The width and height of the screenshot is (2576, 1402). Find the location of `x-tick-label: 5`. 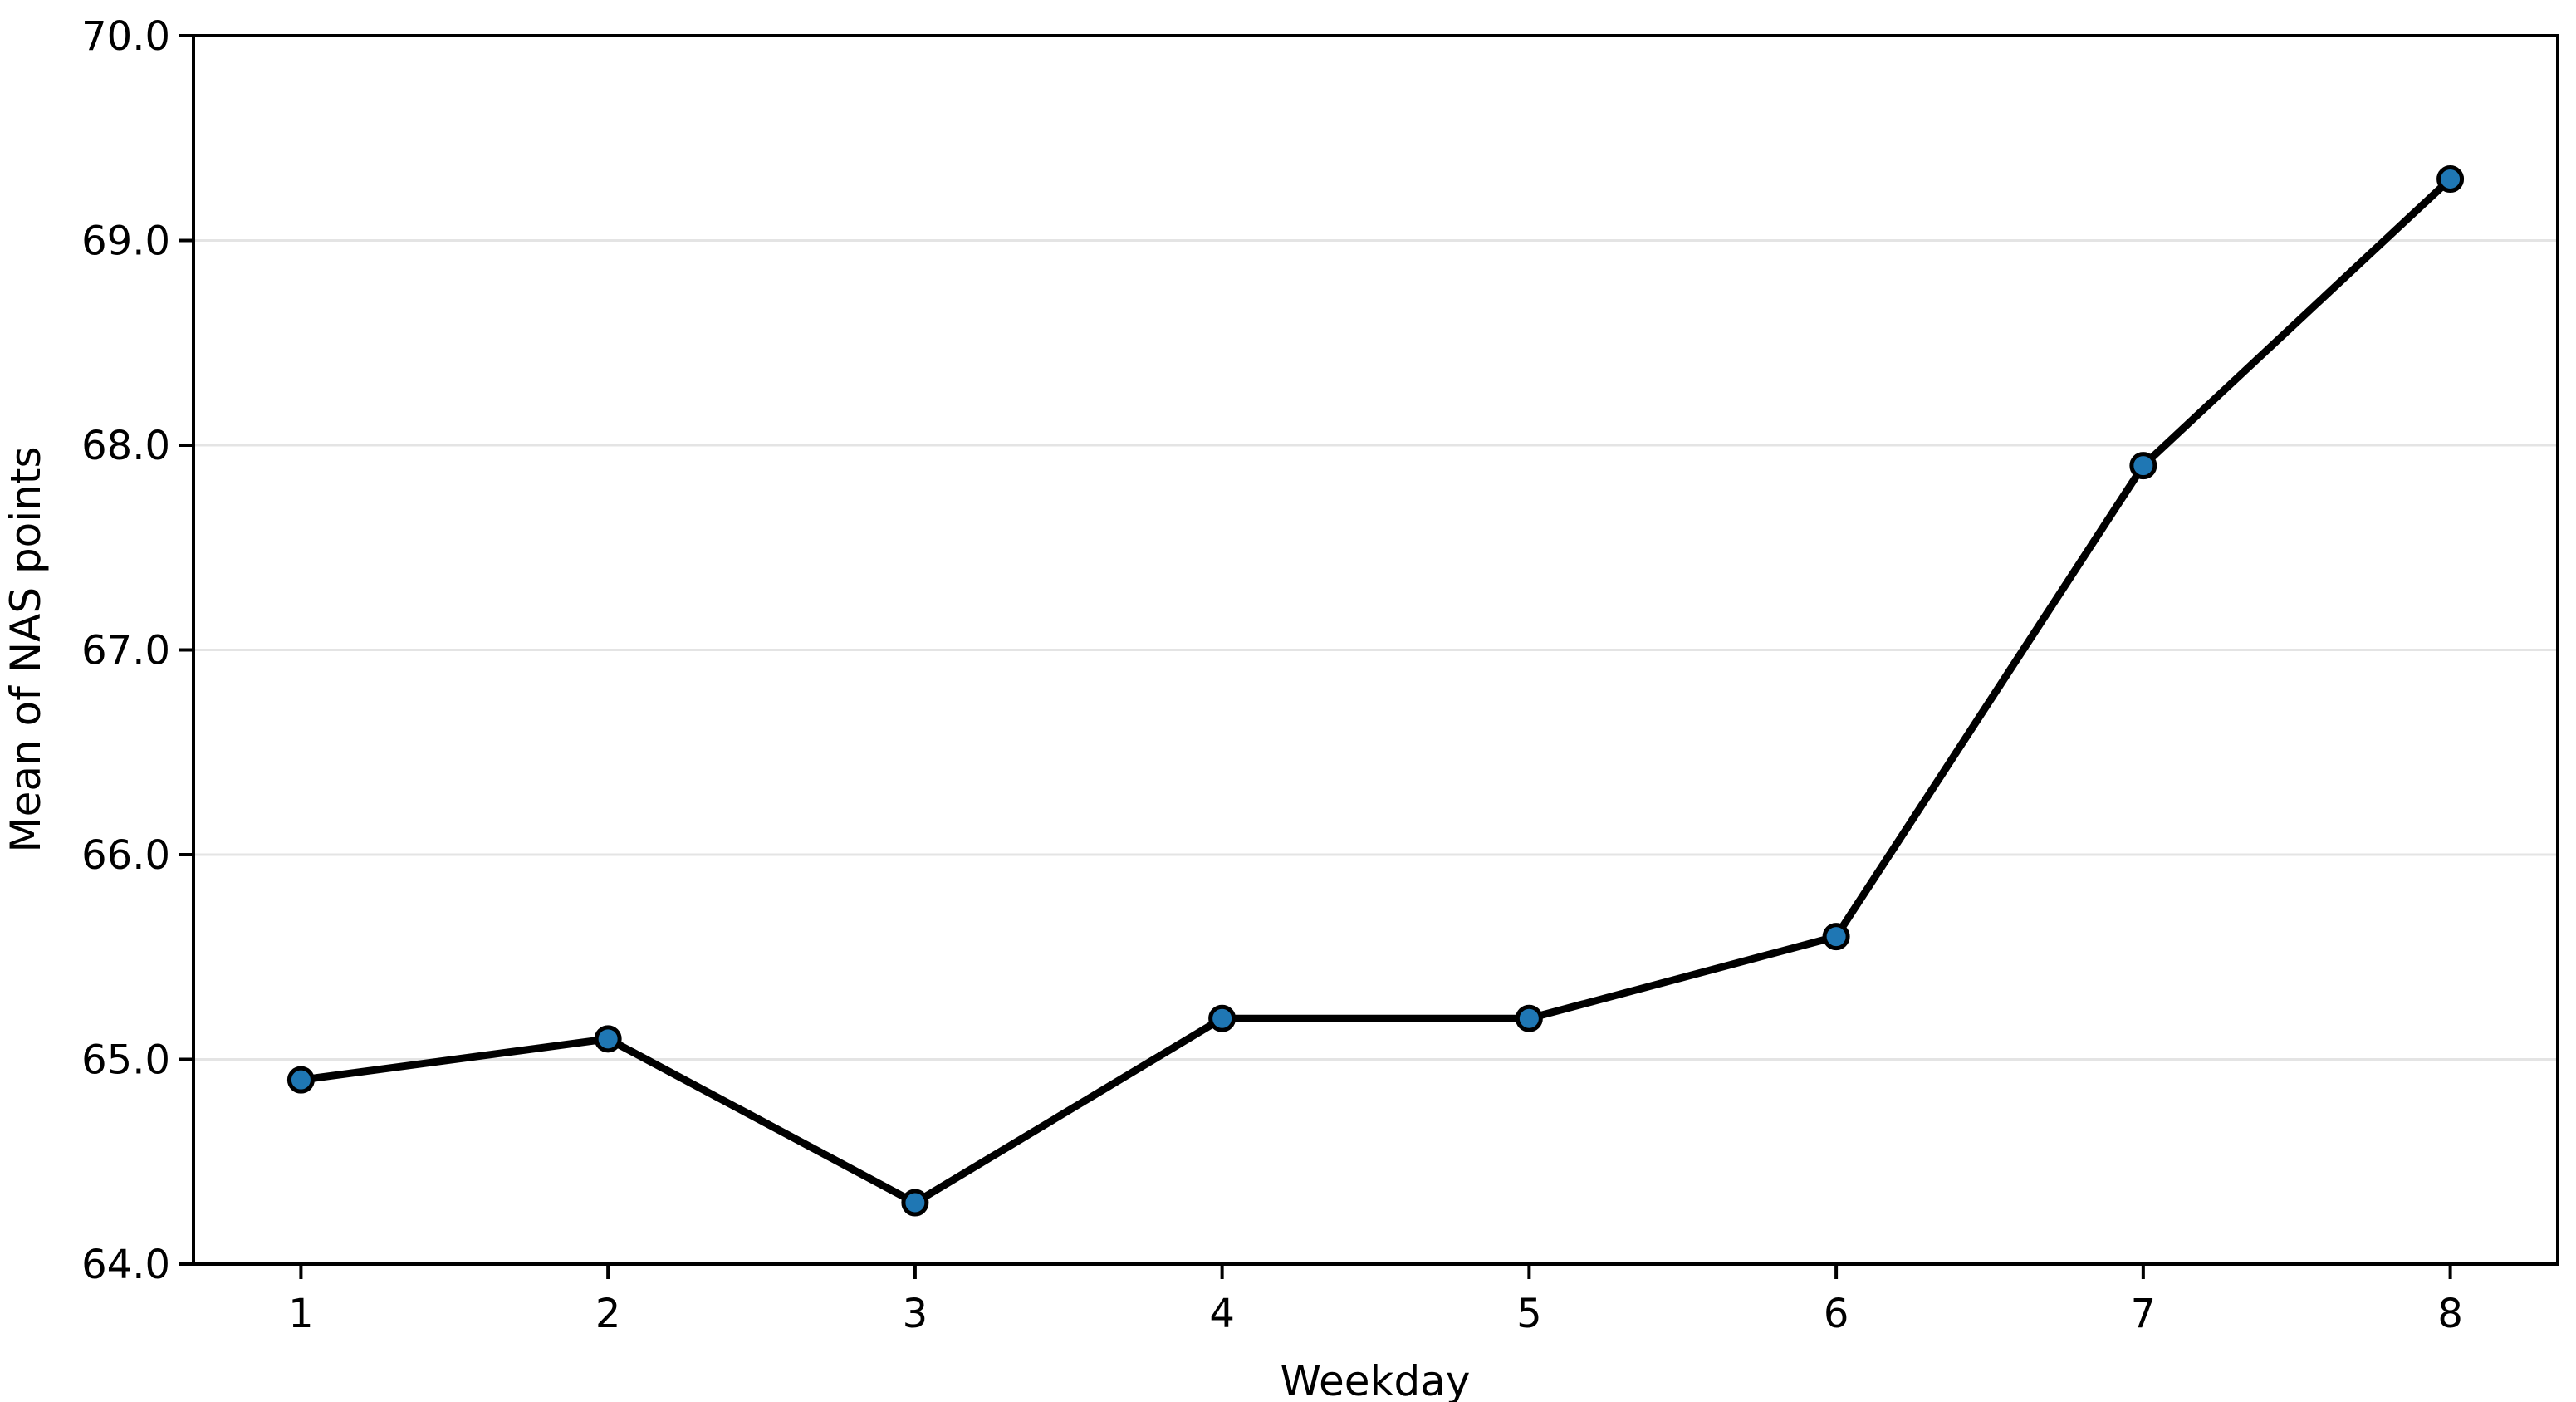

x-tick-label: 5 is located at coordinates (1529, 1314).